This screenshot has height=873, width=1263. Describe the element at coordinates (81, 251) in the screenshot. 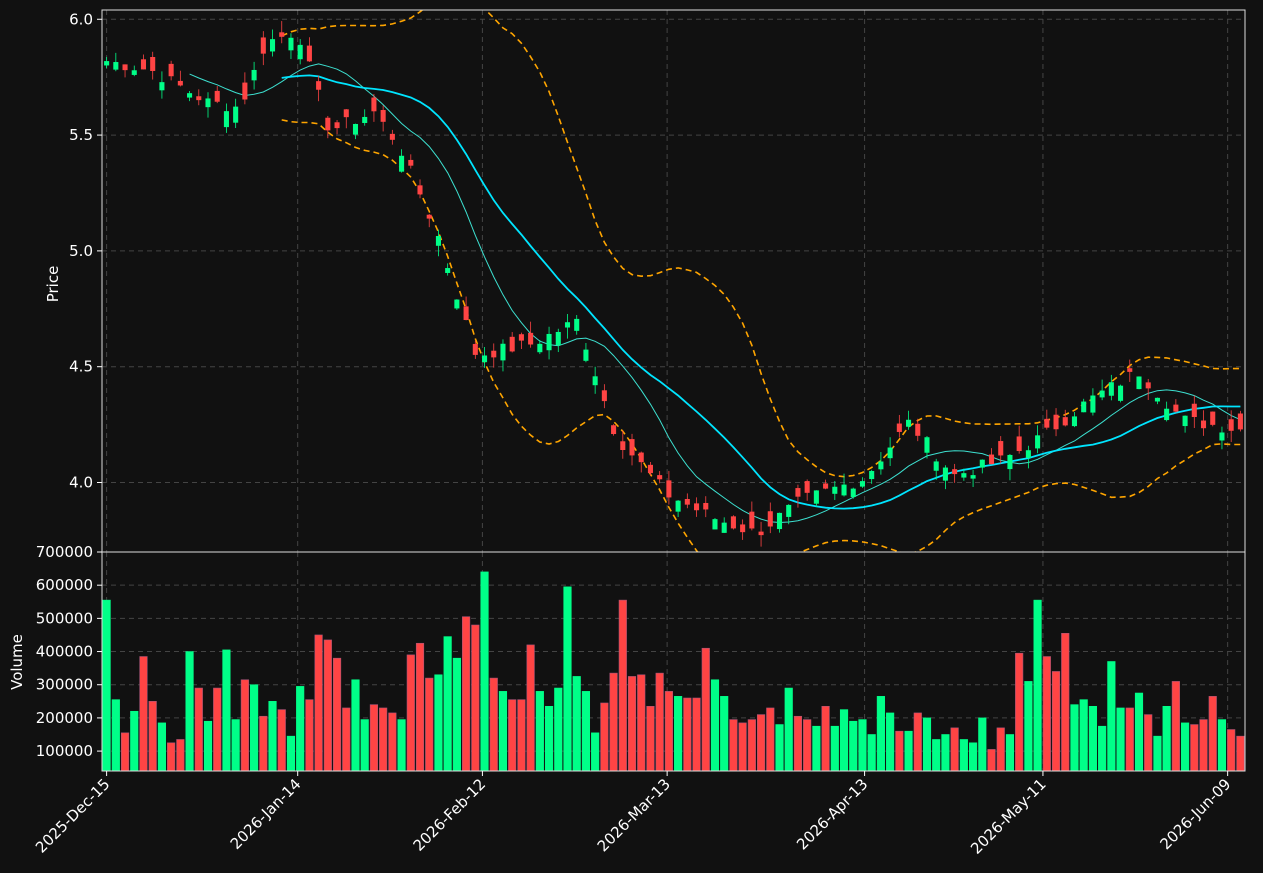

I see `price-y-tick-label: 5.0` at that location.